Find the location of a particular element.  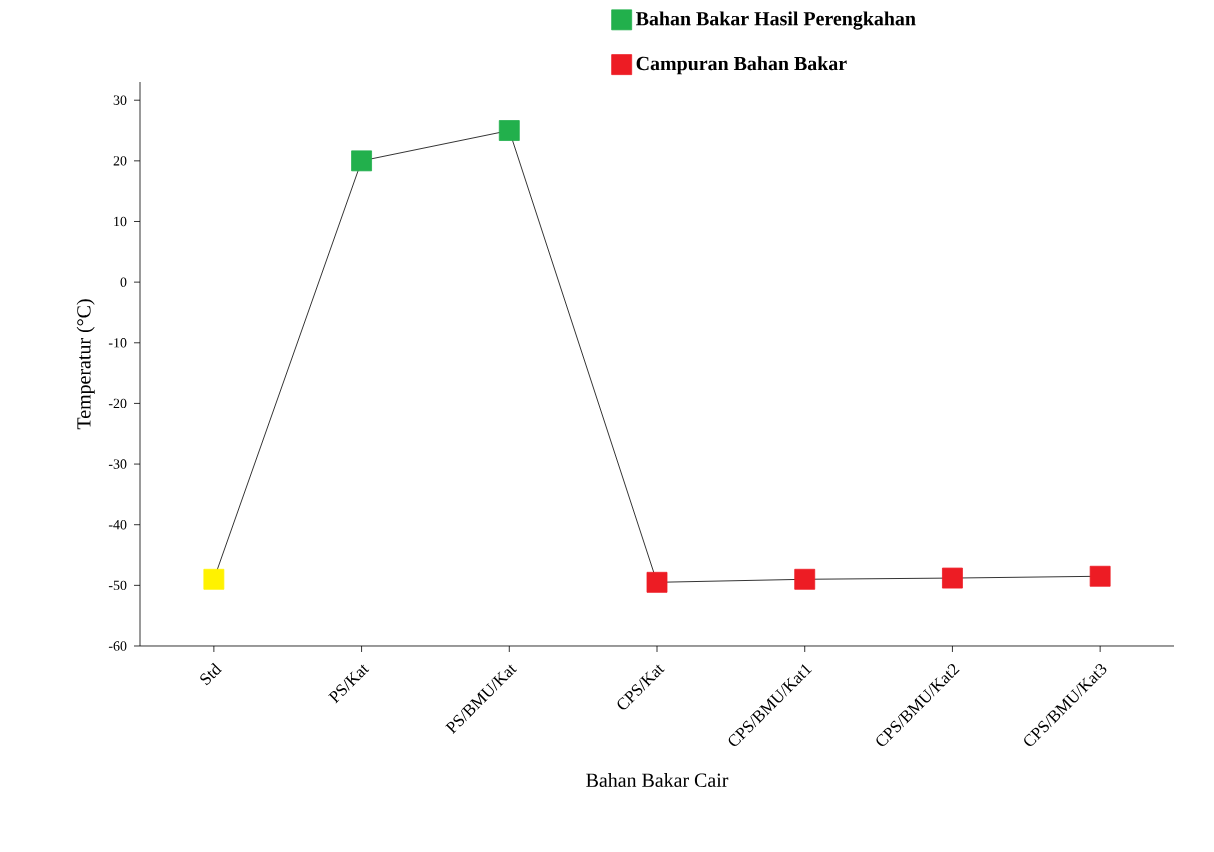

legend-label: Bahan Bakar Hasil Perengkahan is located at coordinates (776, 20).